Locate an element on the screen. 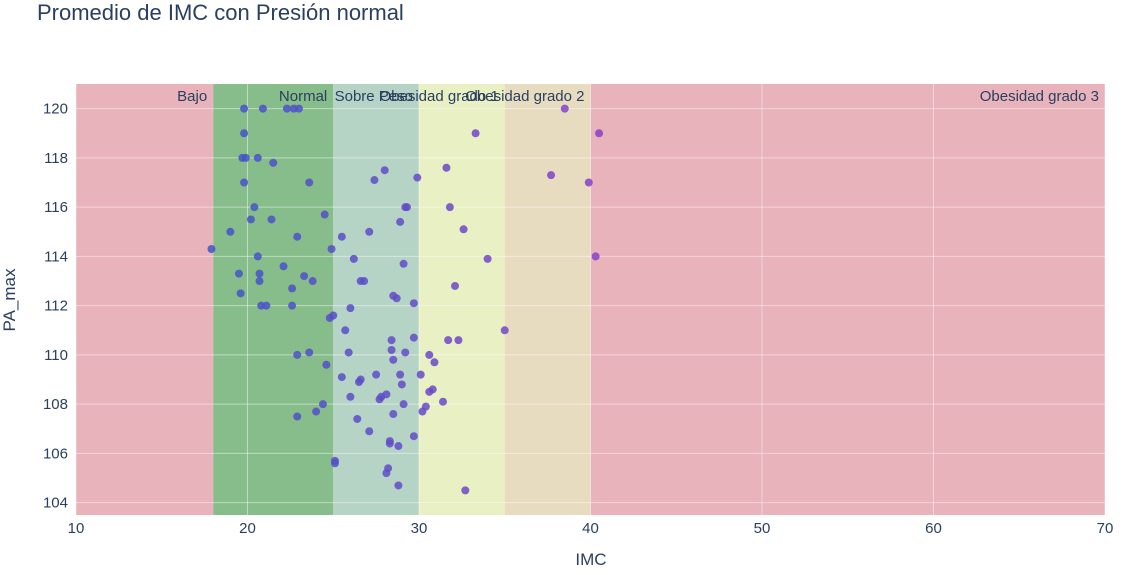 Image resolution: width=1125 pixels, height=575 pixels. band-label: Obesidad grado 1 is located at coordinates (438, 96).